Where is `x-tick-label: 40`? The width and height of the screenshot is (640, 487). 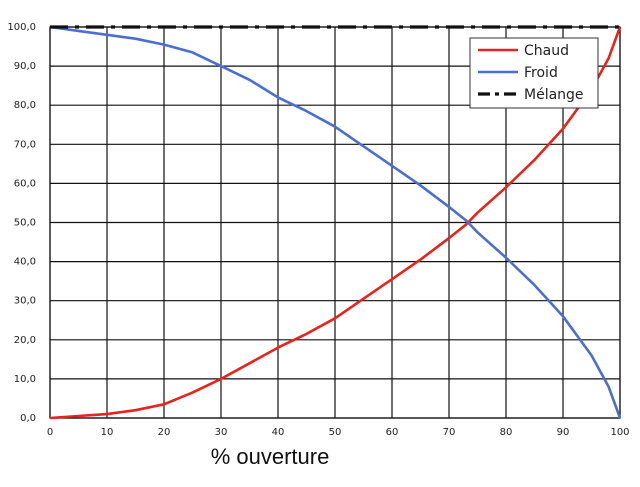 x-tick-label: 40 is located at coordinates (278, 432).